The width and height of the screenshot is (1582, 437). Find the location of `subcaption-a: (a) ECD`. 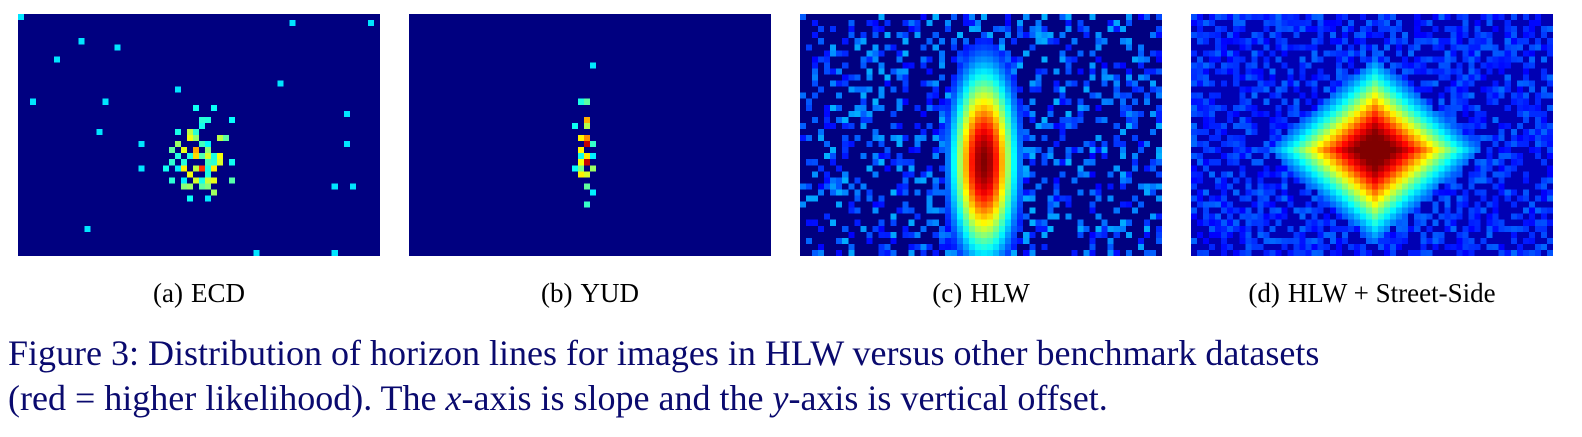

subcaption-a: (a) ECD is located at coordinates (199, 293).